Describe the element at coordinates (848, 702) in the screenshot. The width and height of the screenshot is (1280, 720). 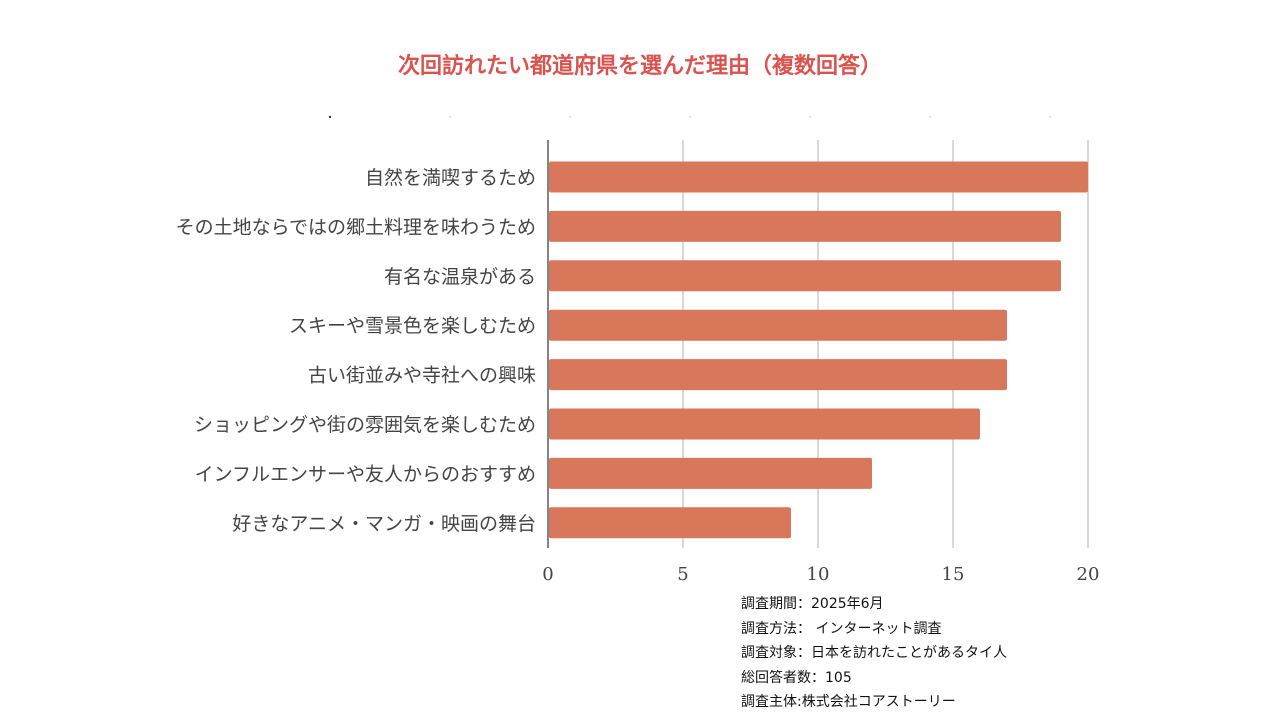
I see `note-organizer: 調査主体:株式会社コアストーリー` at that location.